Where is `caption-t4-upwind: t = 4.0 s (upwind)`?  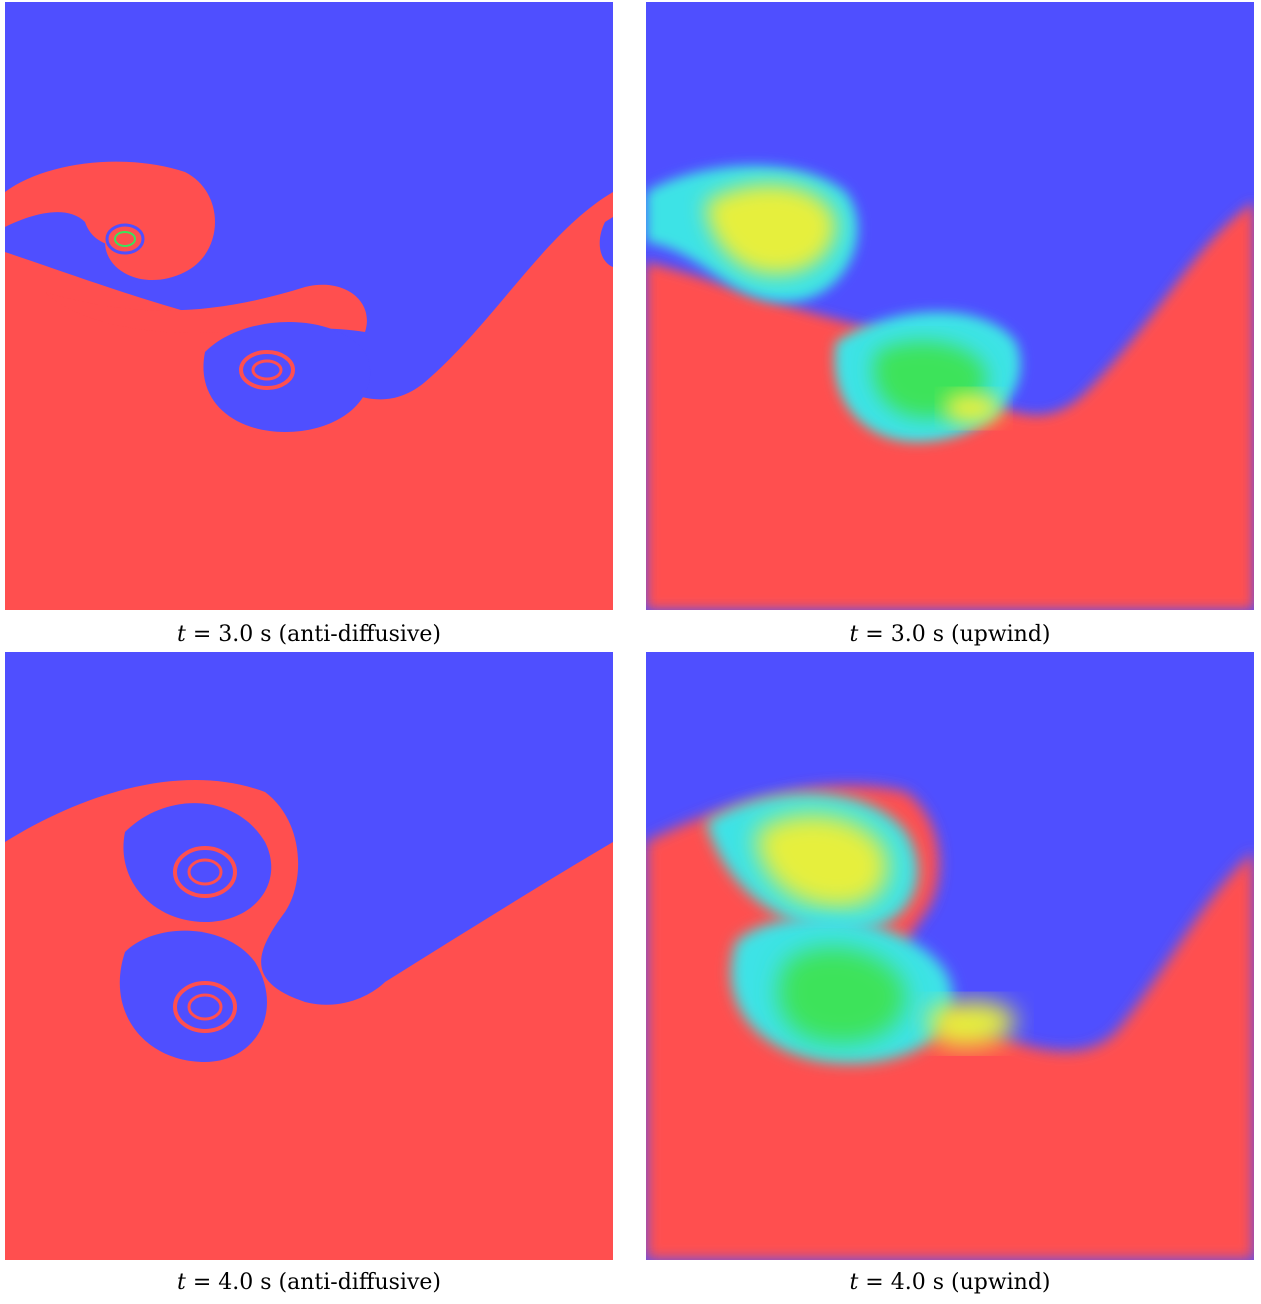
caption-t4-upwind: t = 4.0 s (upwind) is located at coordinates (950, 1283).